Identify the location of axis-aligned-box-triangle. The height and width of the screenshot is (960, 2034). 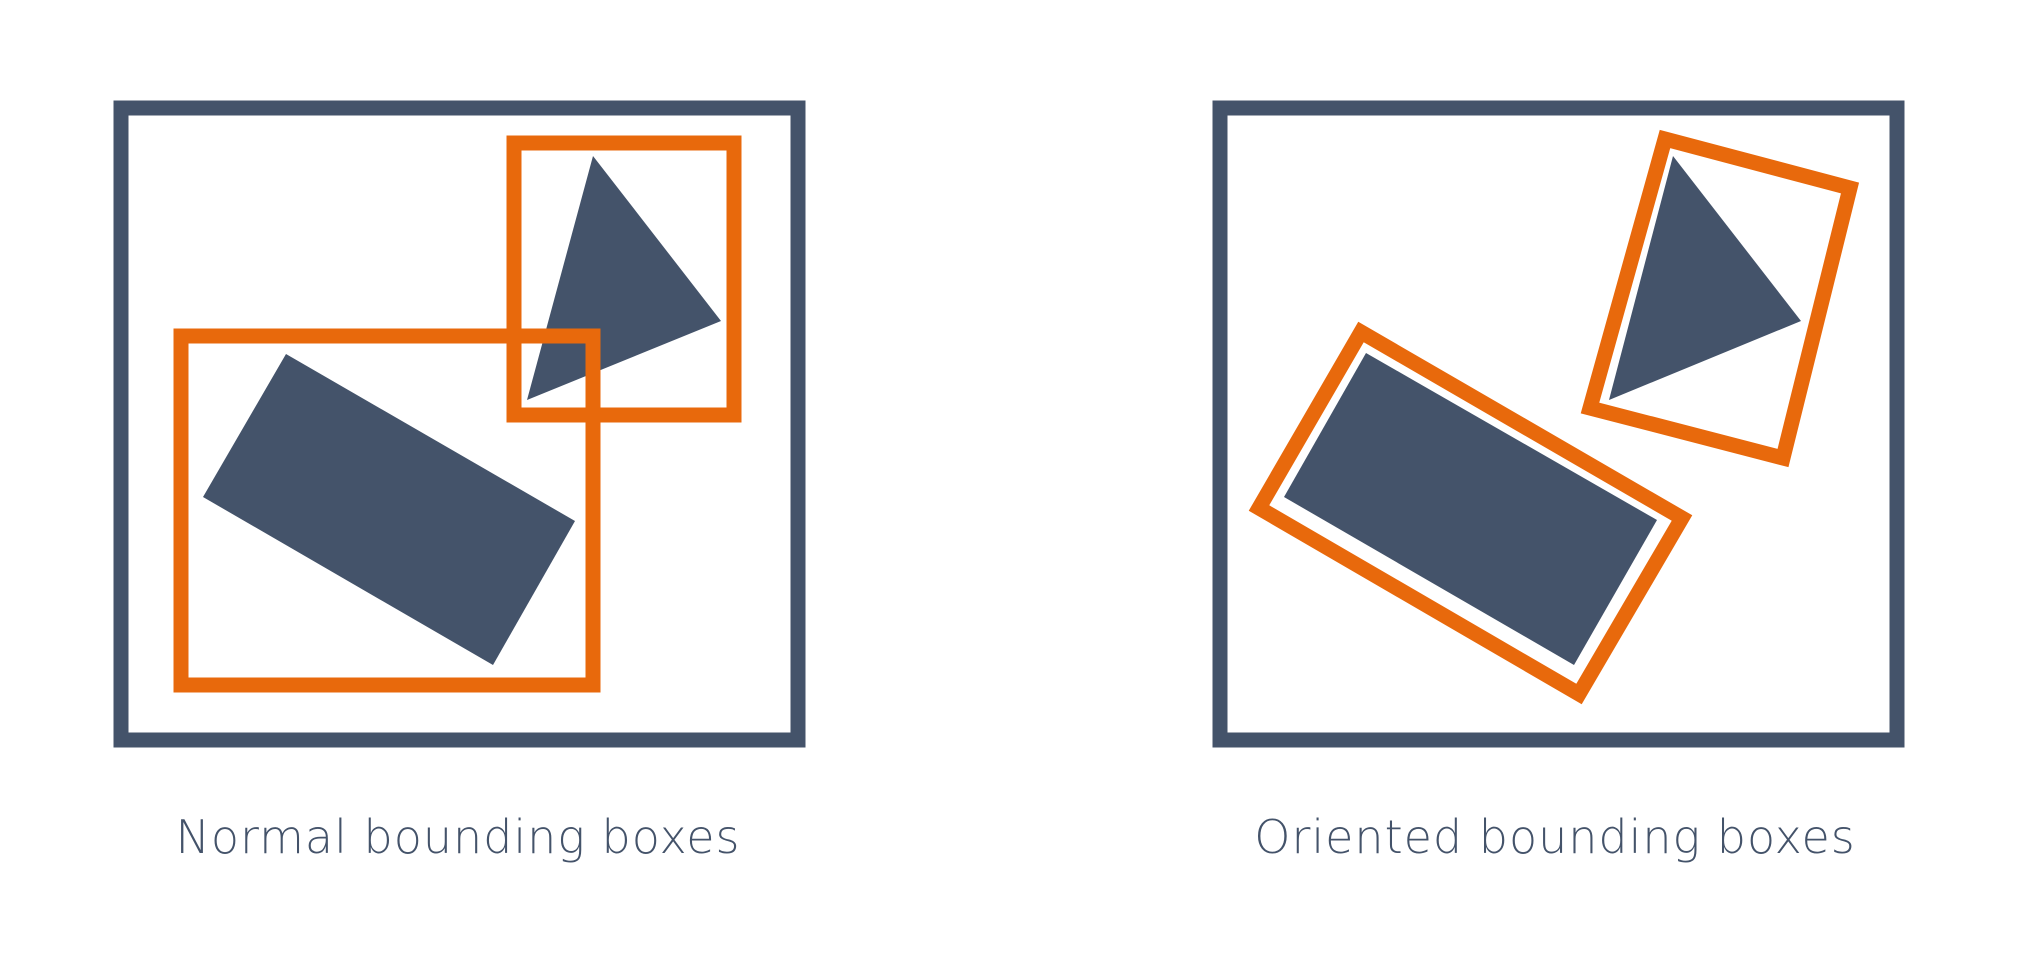
(624, 279).